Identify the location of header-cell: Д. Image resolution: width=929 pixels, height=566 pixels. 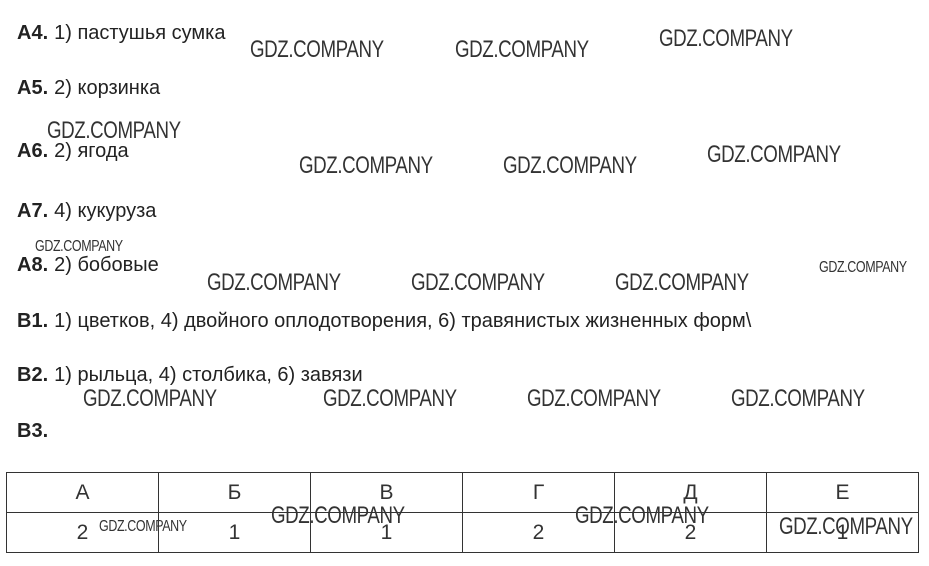
(690, 492).